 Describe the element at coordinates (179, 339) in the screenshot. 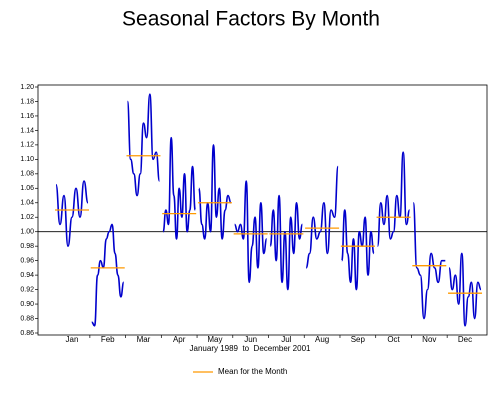

I see `x-tick-label: Apr` at that location.